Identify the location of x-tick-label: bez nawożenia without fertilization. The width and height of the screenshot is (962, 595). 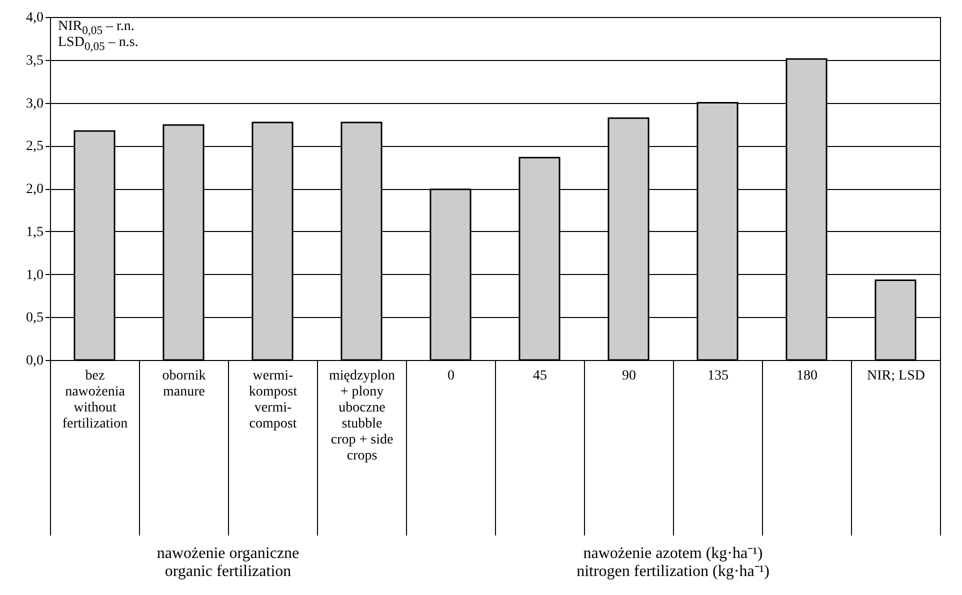
(95, 400).